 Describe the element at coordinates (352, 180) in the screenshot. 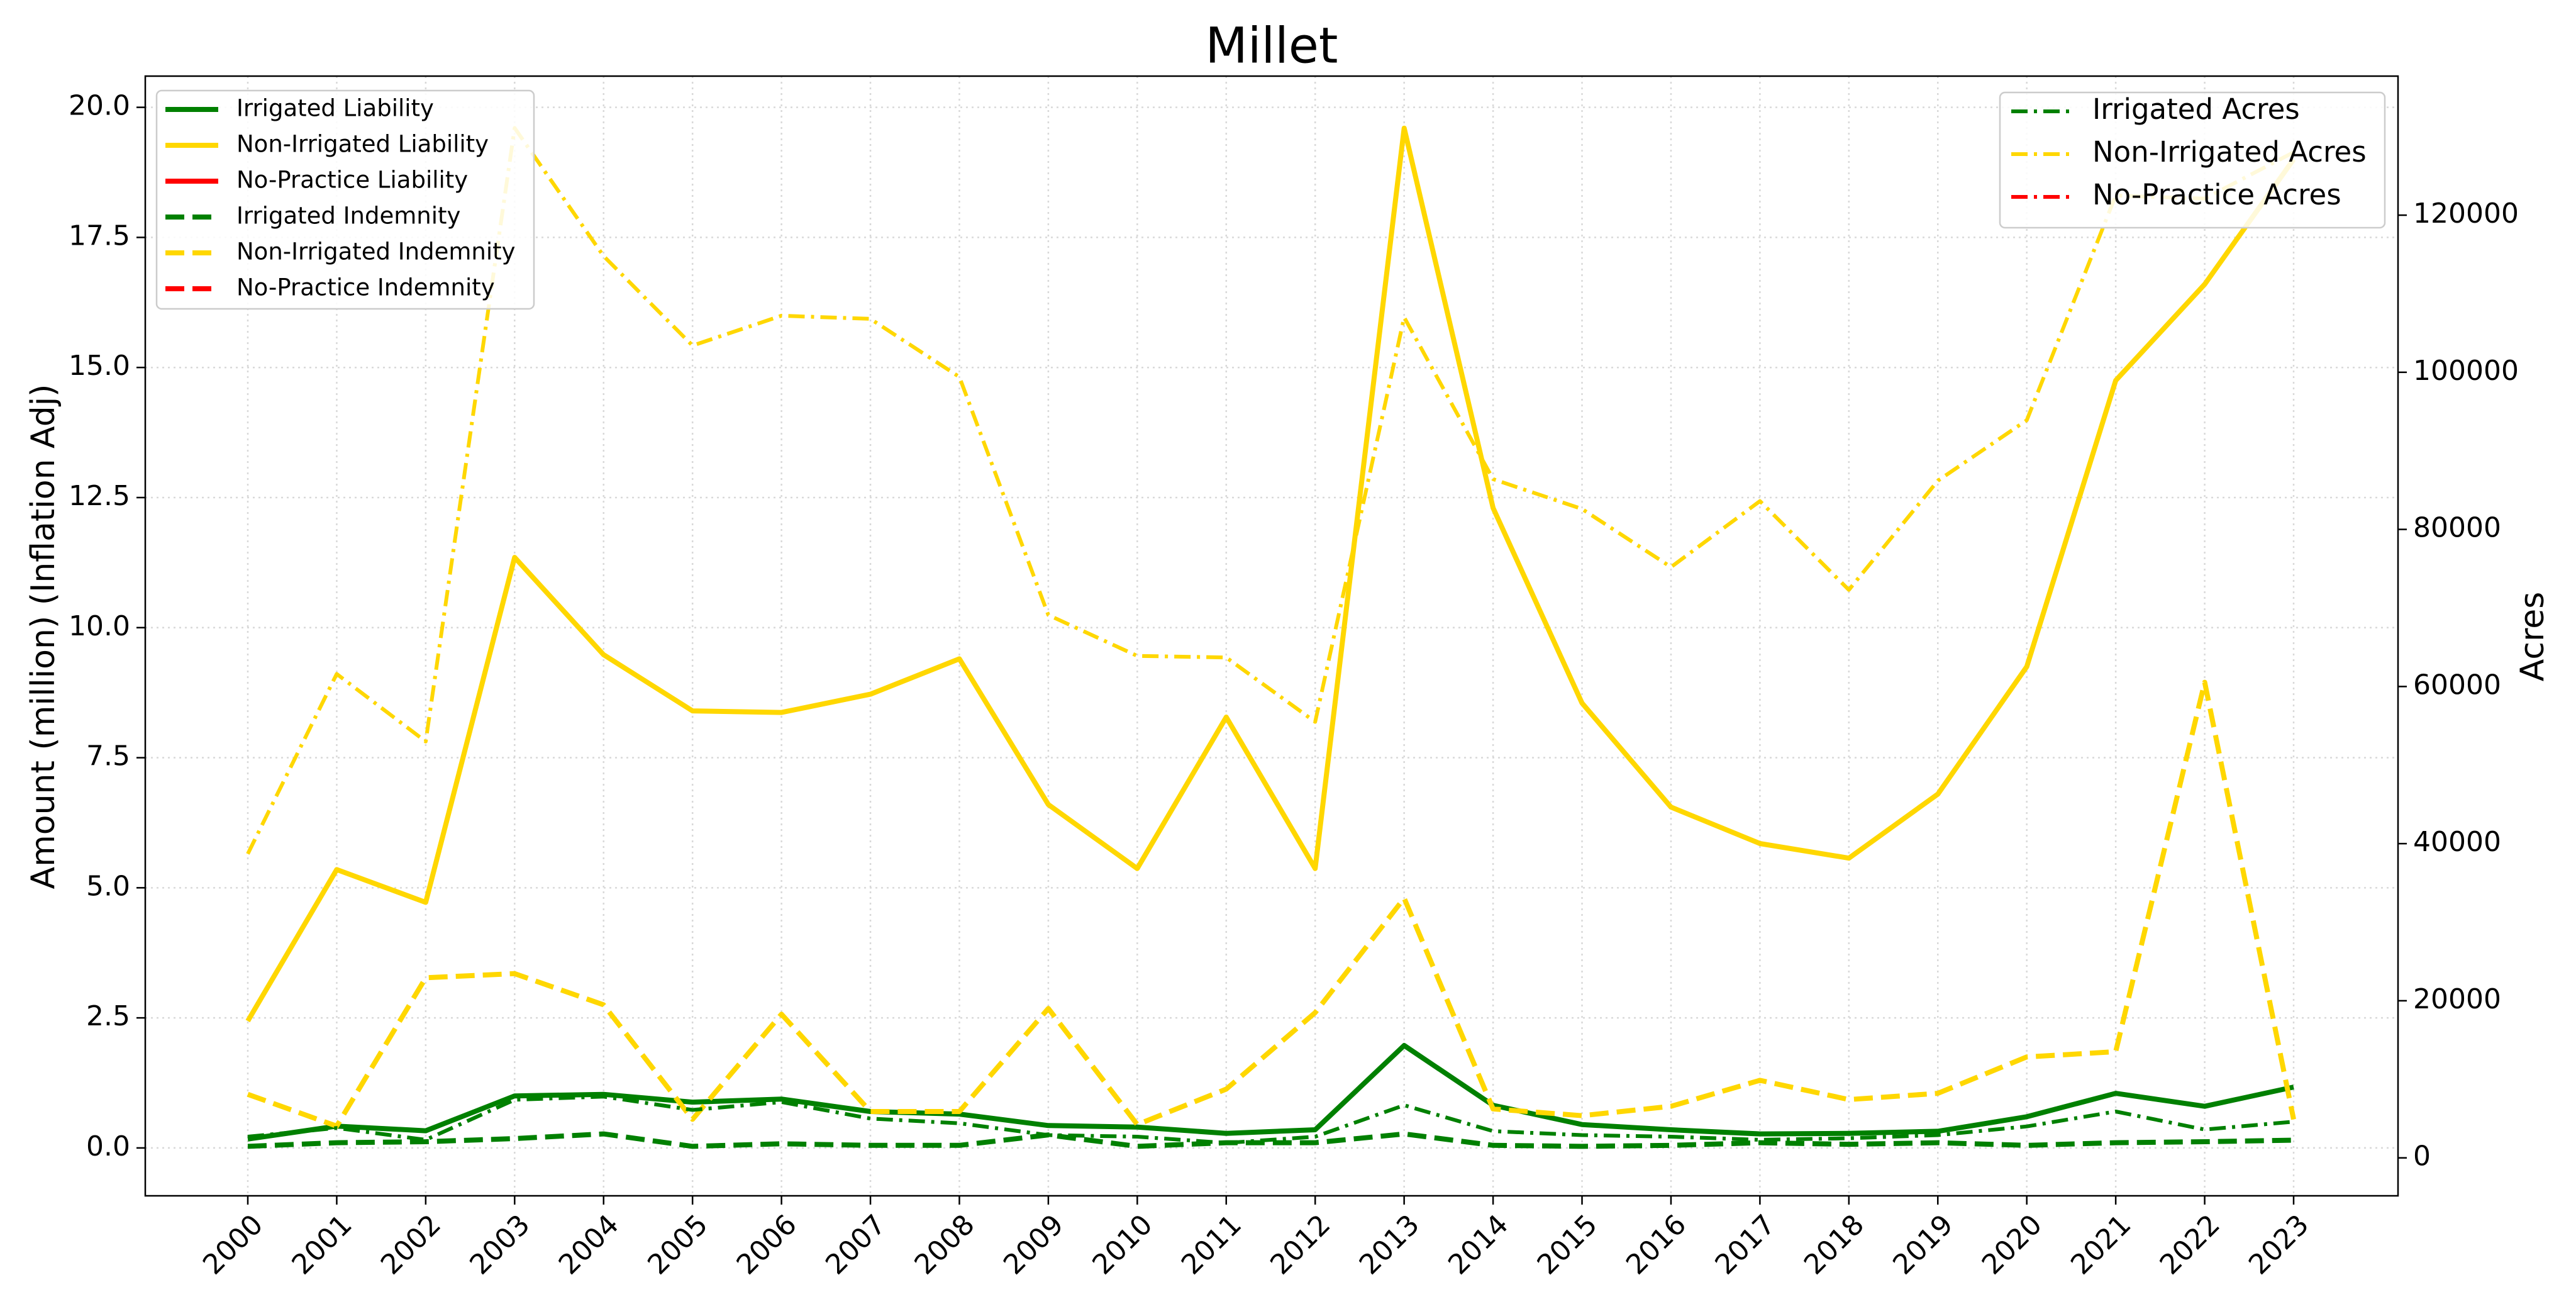

I see `legend-label: No-Practice Liability` at that location.